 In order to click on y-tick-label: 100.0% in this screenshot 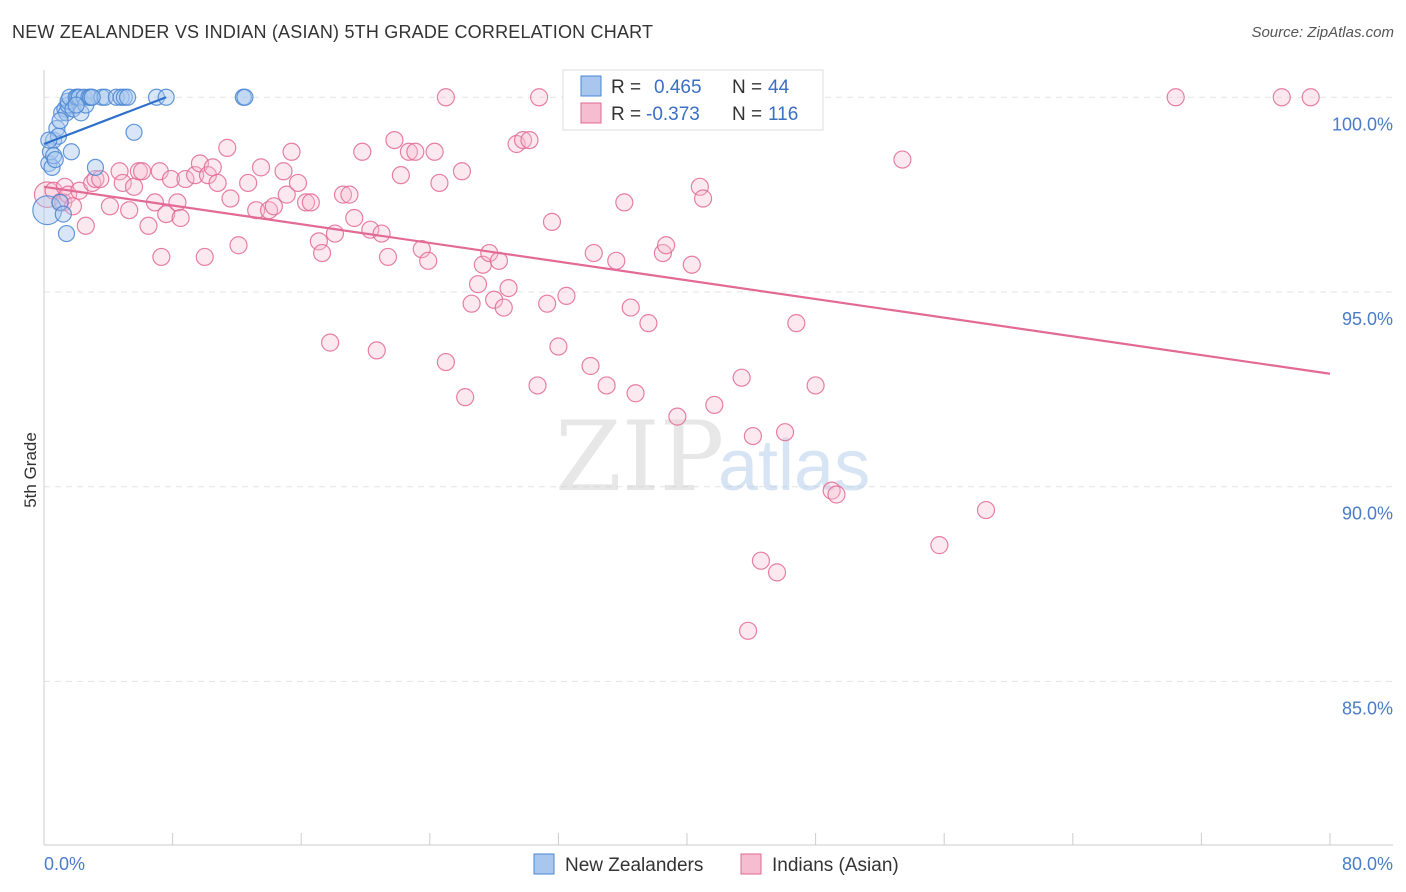, I will do `click(1362, 124)`.